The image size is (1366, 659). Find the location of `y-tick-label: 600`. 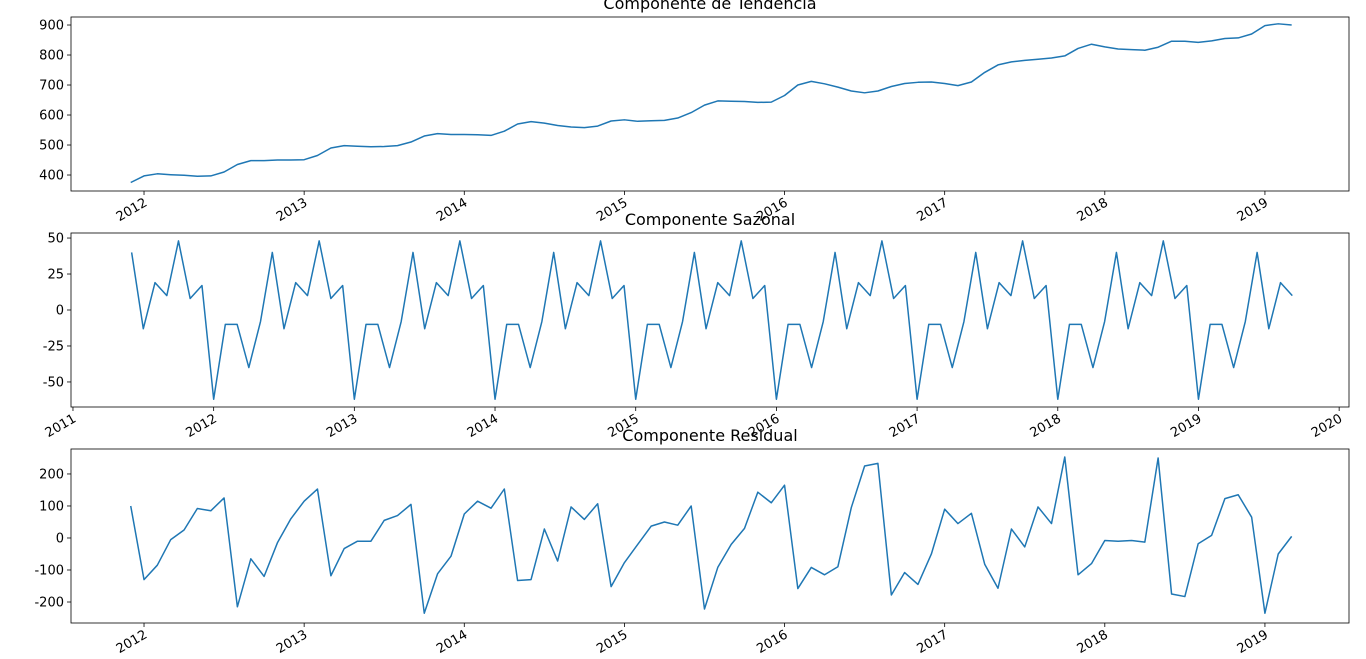

y-tick-label: 600 is located at coordinates (51, 116).